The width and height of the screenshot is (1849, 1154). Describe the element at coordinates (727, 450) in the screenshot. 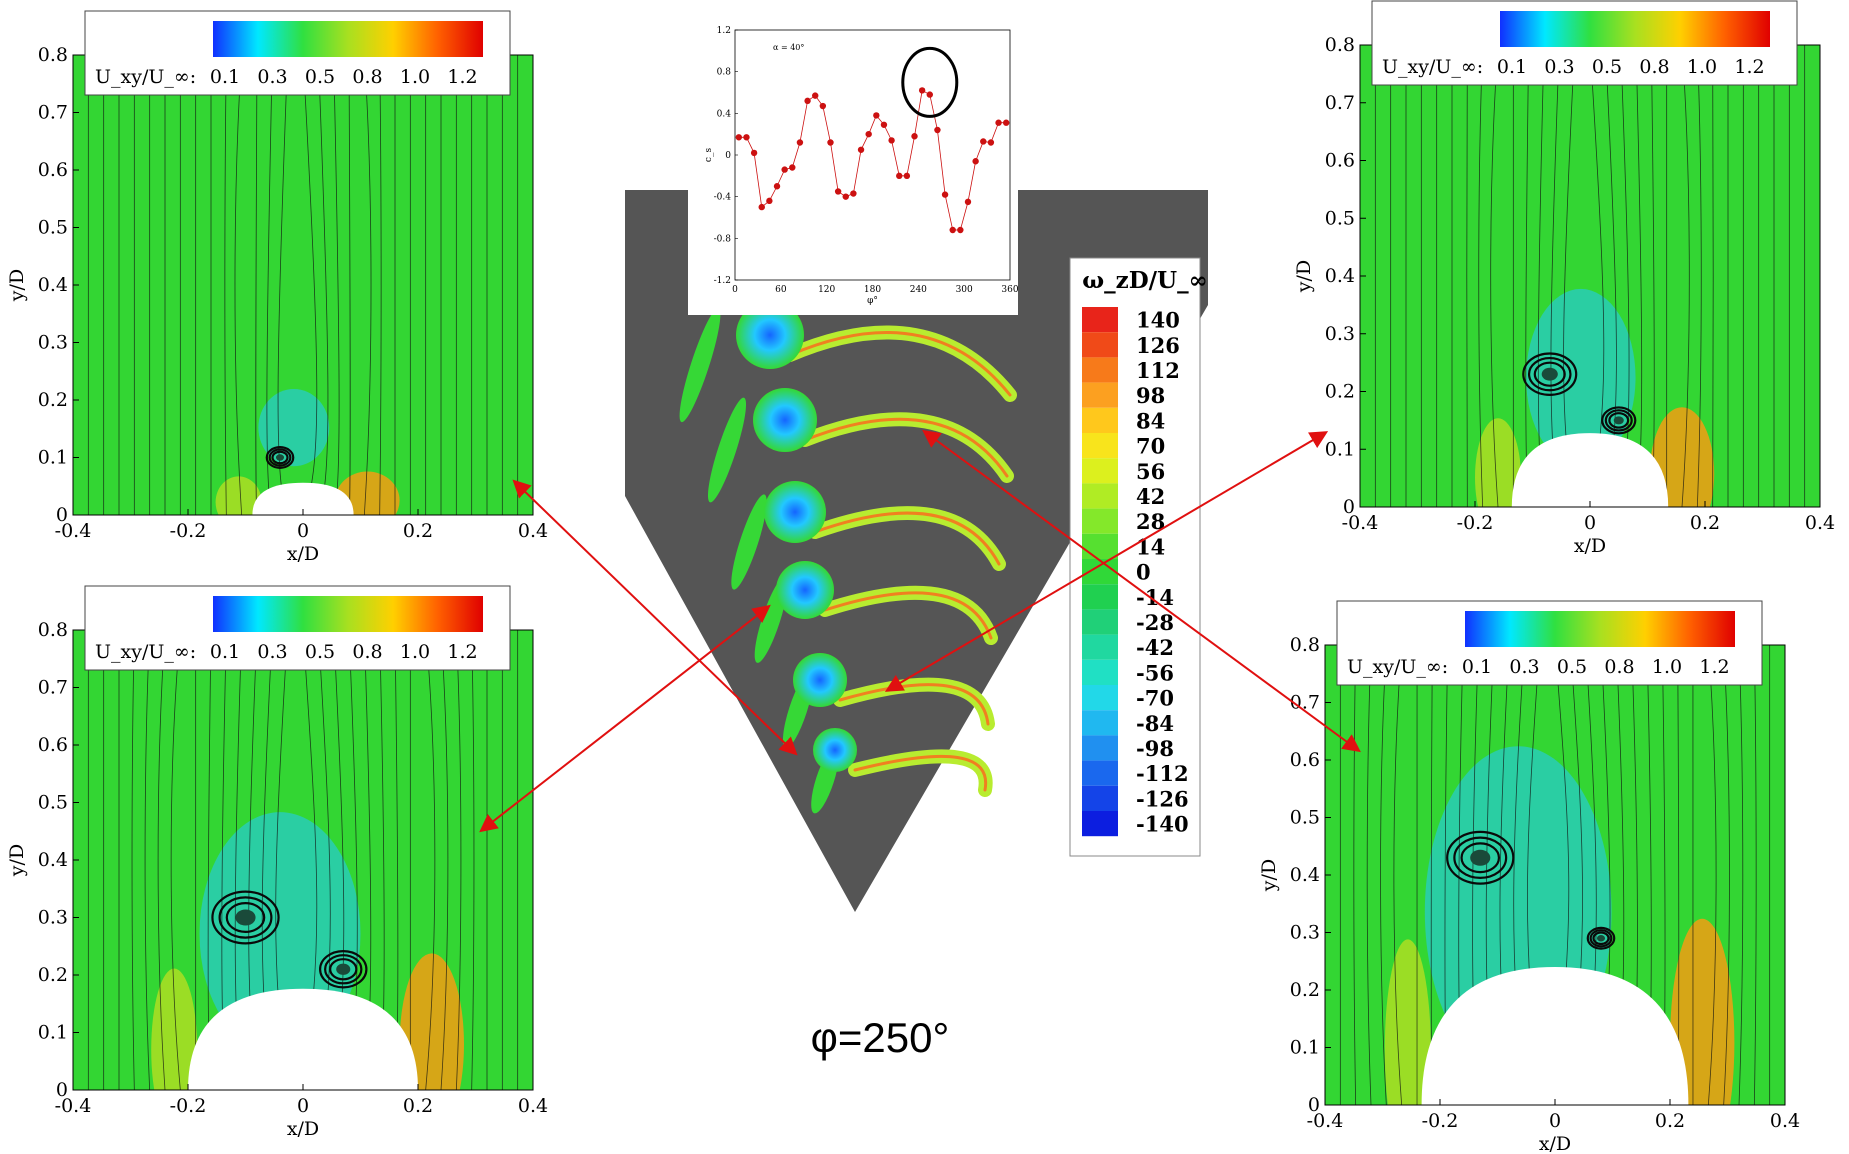

I see `side-vortex-sheet` at that location.